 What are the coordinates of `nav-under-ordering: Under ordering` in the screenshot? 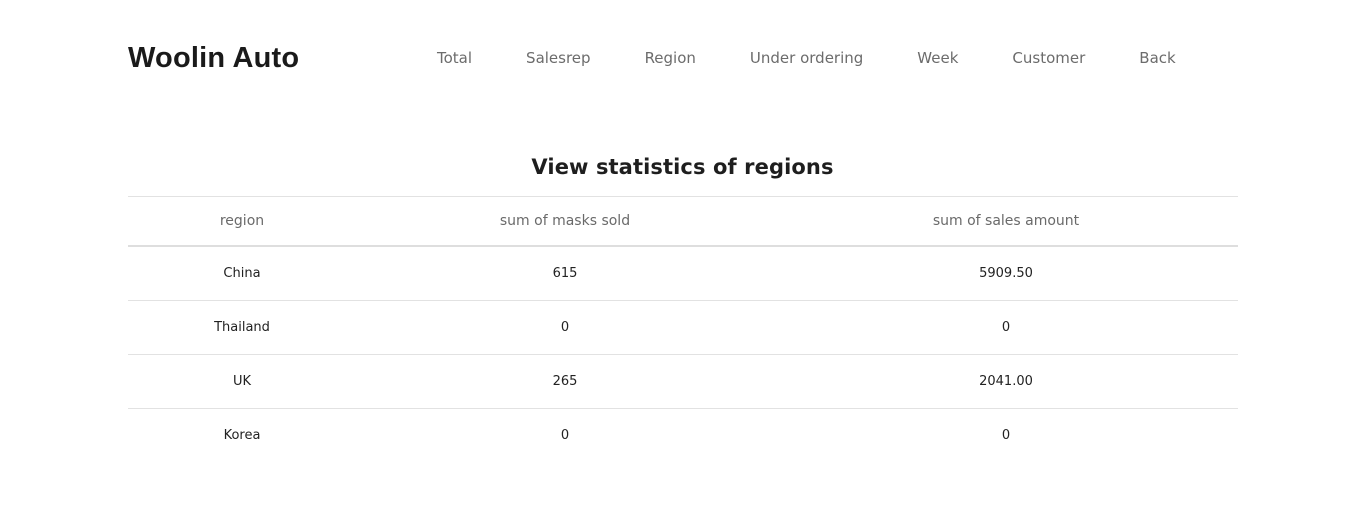 It's located at (806, 58).